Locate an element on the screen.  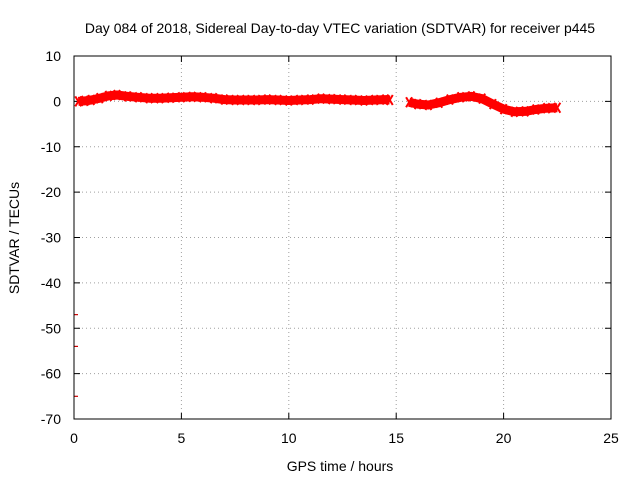
x-axis-label: GPS time / hours is located at coordinates (340, 466).